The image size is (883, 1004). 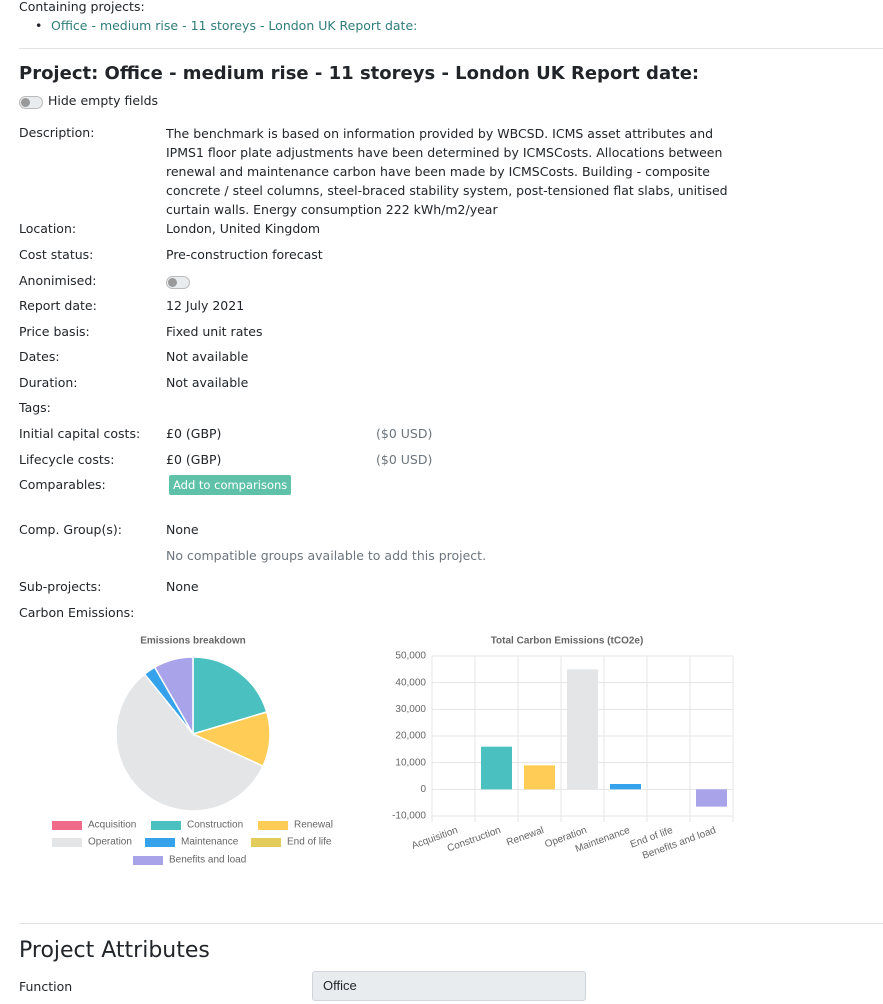 I want to click on section-title: Project Attributes, so click(x=114, y=950).